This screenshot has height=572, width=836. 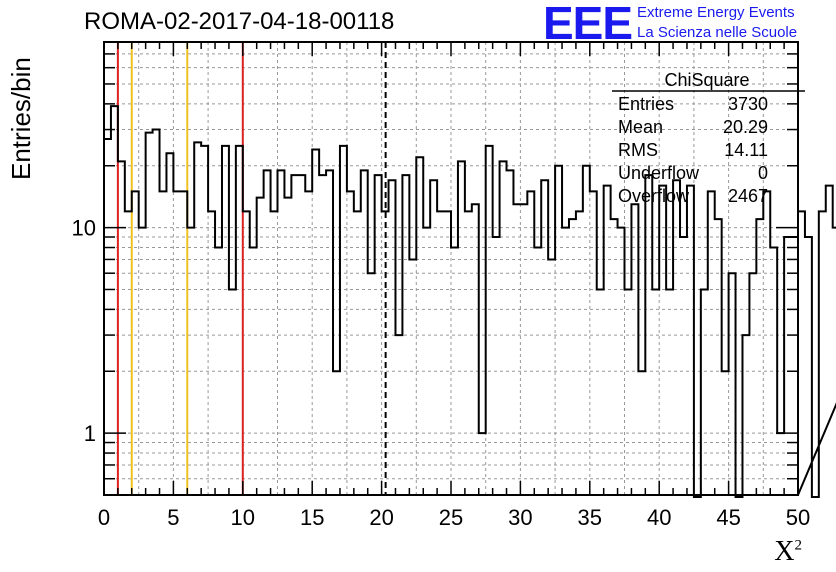 I want to click on x-tick-label: 30, so click(x=520, y=517).